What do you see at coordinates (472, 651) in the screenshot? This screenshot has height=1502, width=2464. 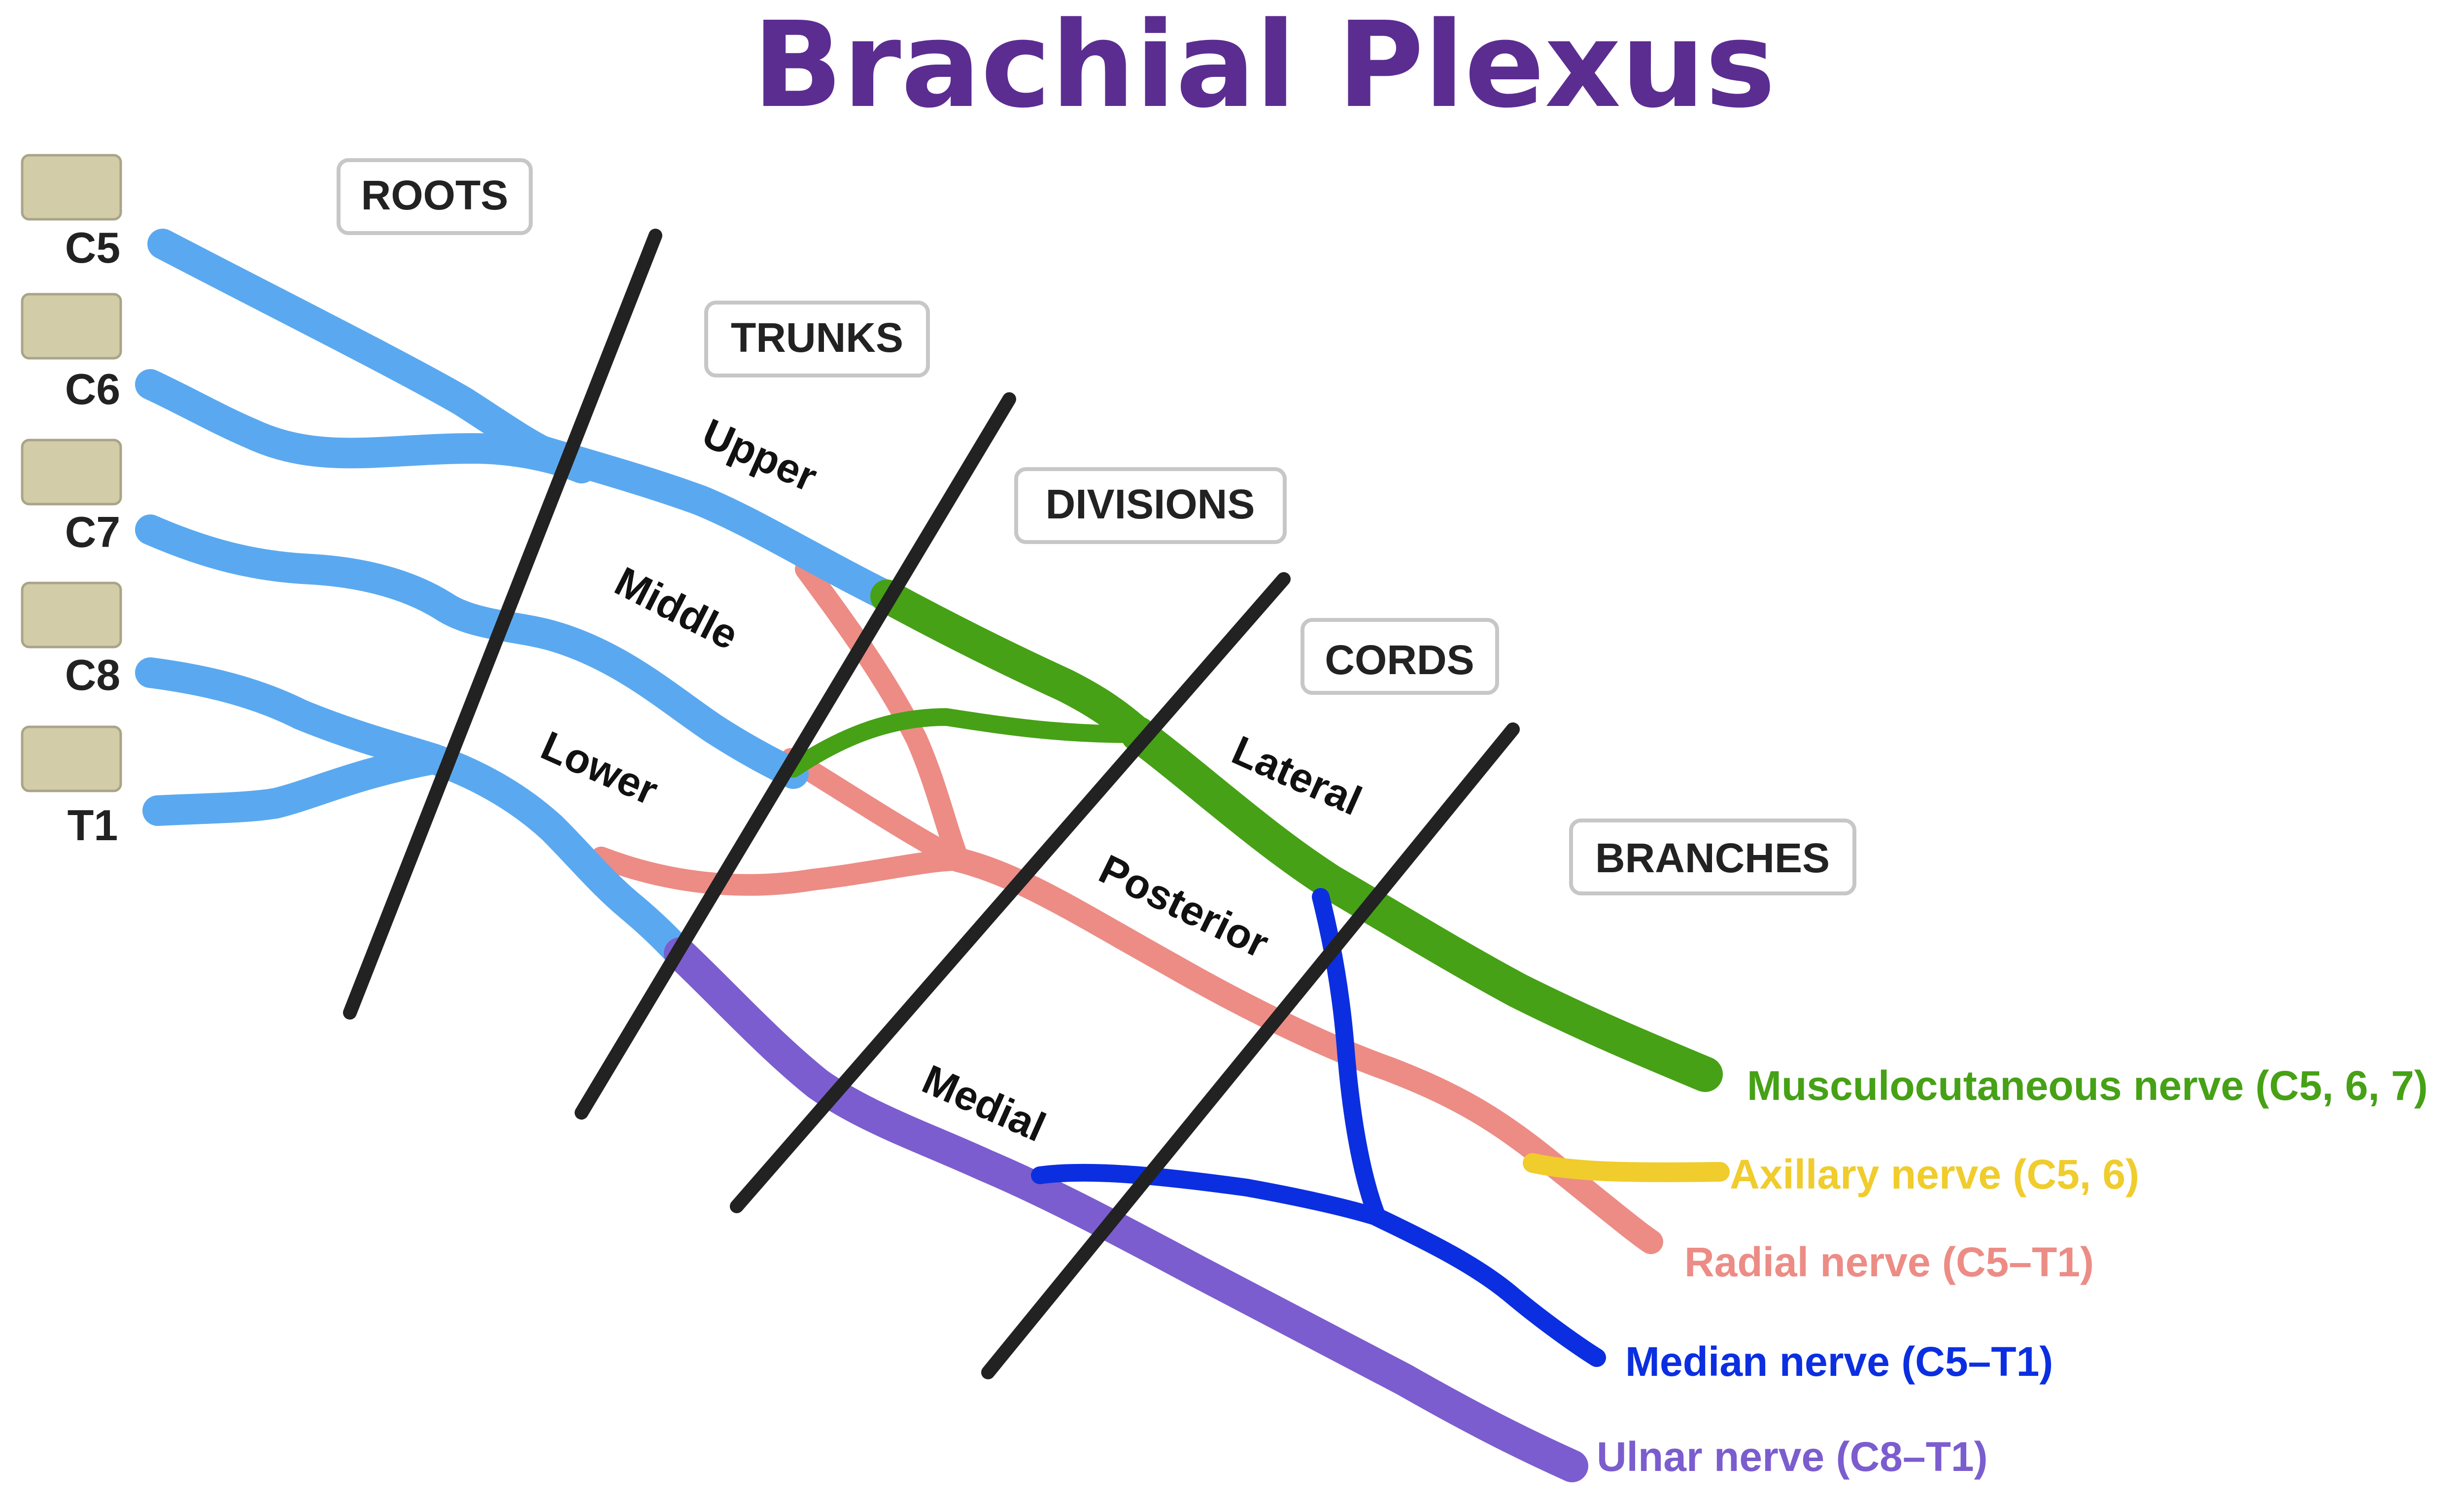 I see `root-c7-middle-trunk` at bounding box center [472, 651].